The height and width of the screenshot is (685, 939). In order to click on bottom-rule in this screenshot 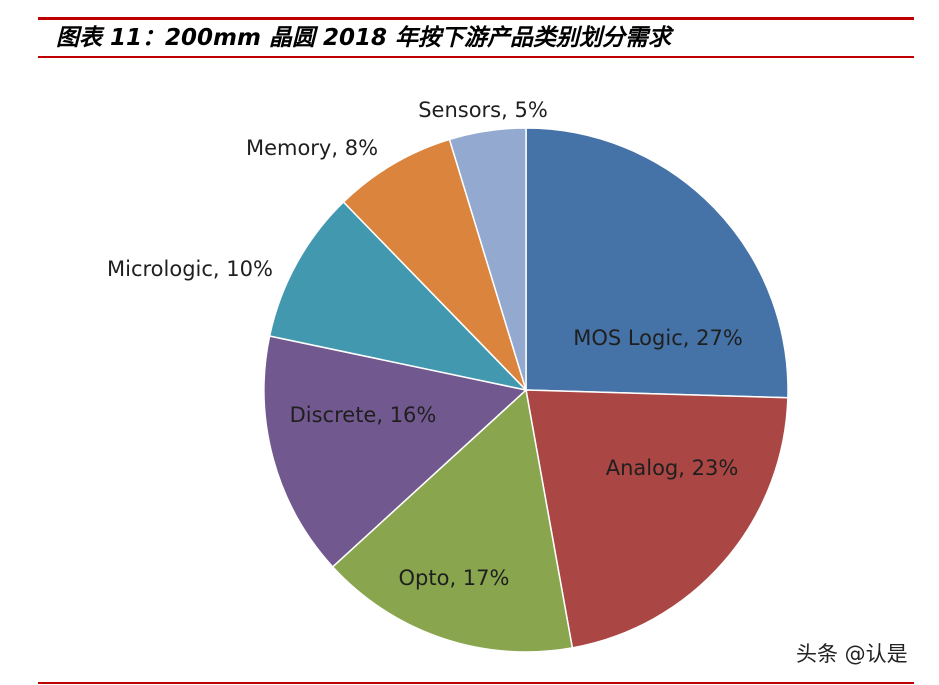, I will do `click(476, 683)`.